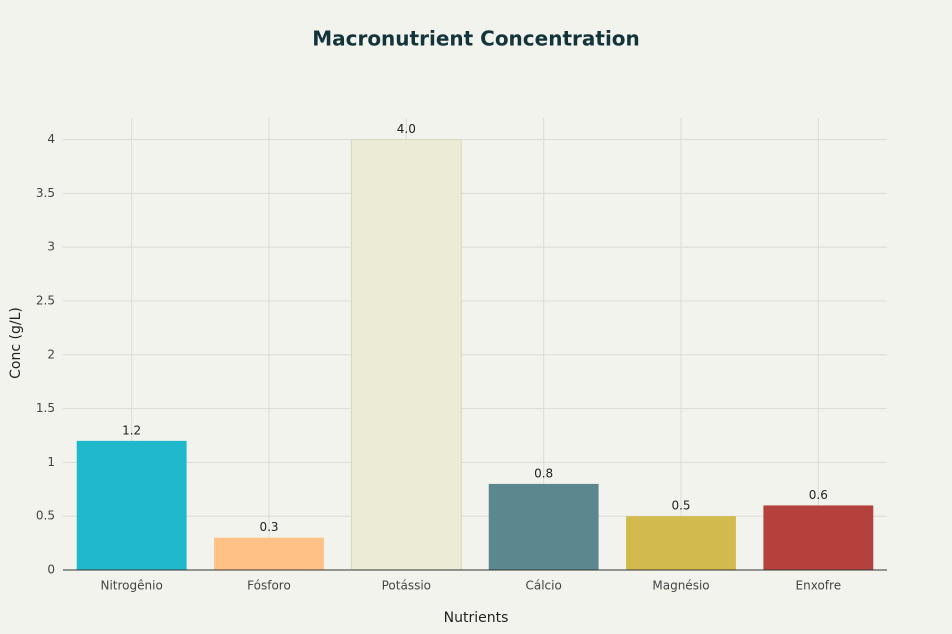  What do you see at coordinates (132, 586) in the screenshot?
I see `x-tick-label: Nitrogênio` at bounding box center [132, 586].